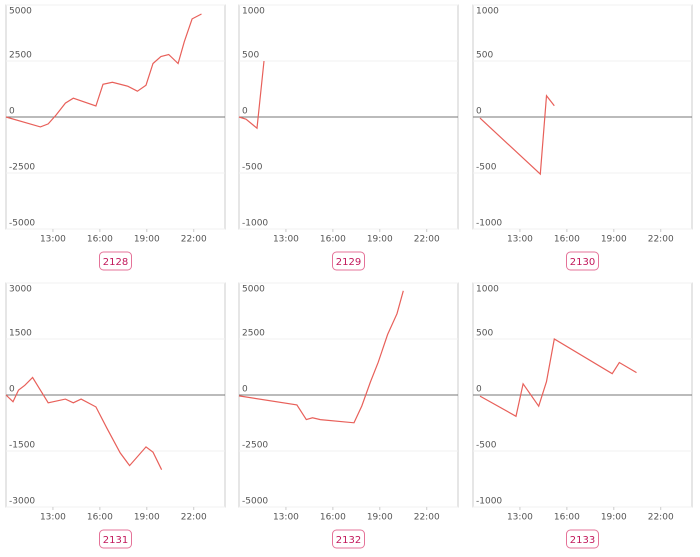 The image size is (700, 557). What do you see at coordinates (22, 446) in the screenshot?
I see `y-tick-label: -1500` at bounding box center [22, 446].